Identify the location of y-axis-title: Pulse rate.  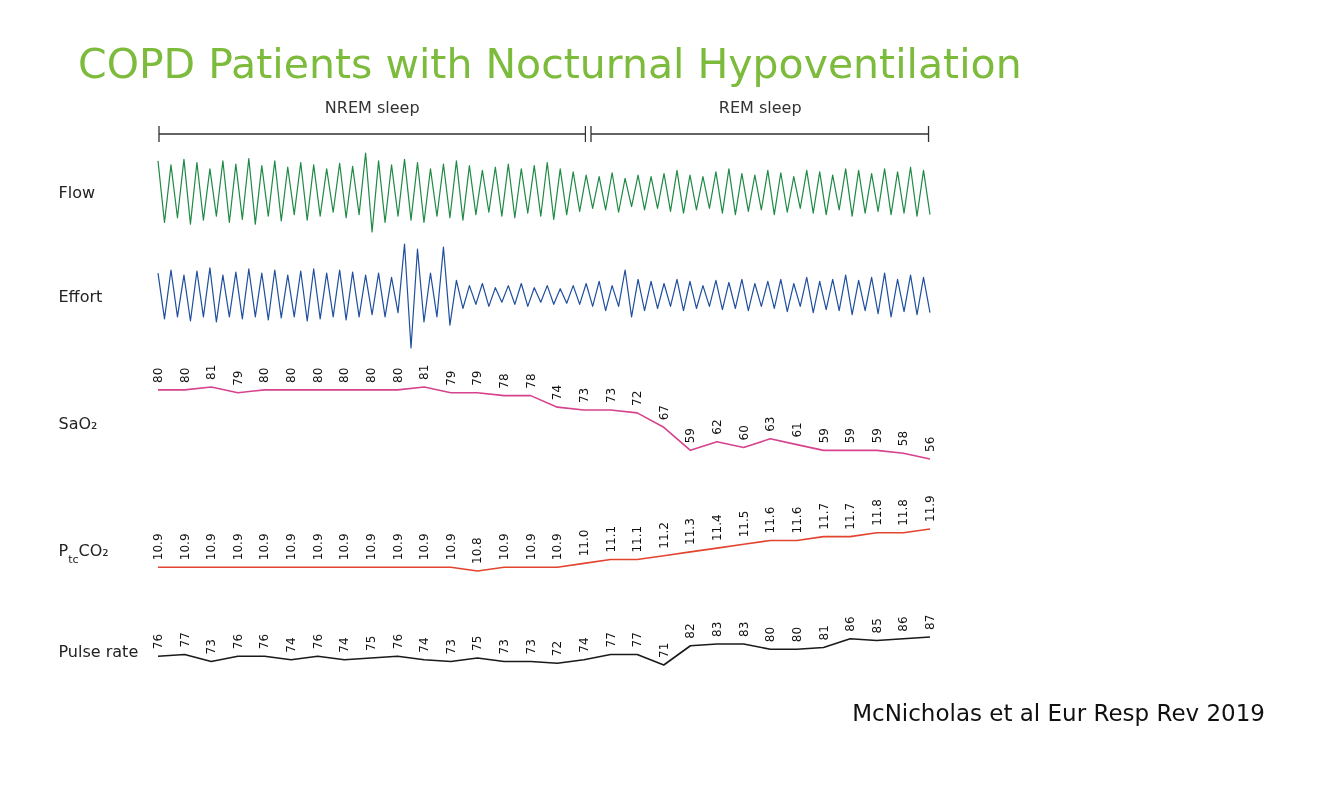
(98, 651).